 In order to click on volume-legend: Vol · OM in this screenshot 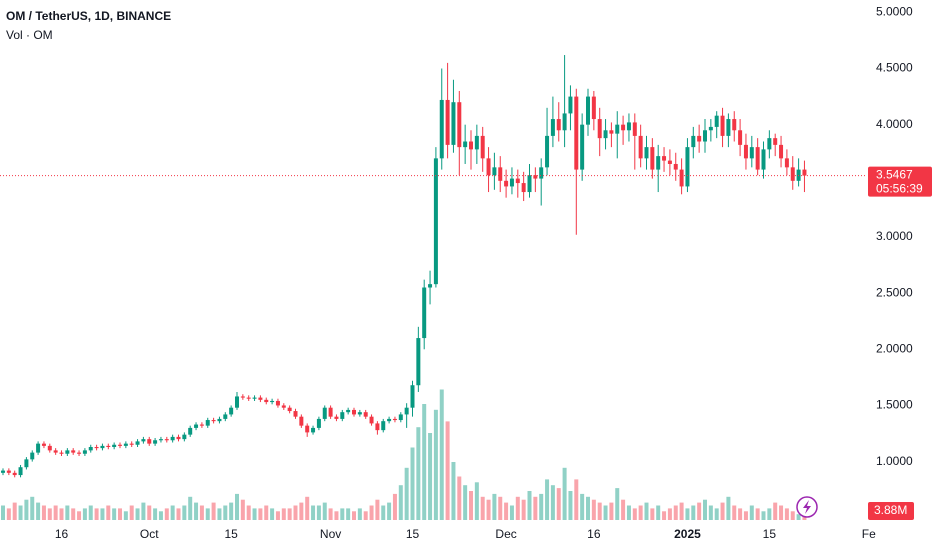, I will do `click(29, 35)`.